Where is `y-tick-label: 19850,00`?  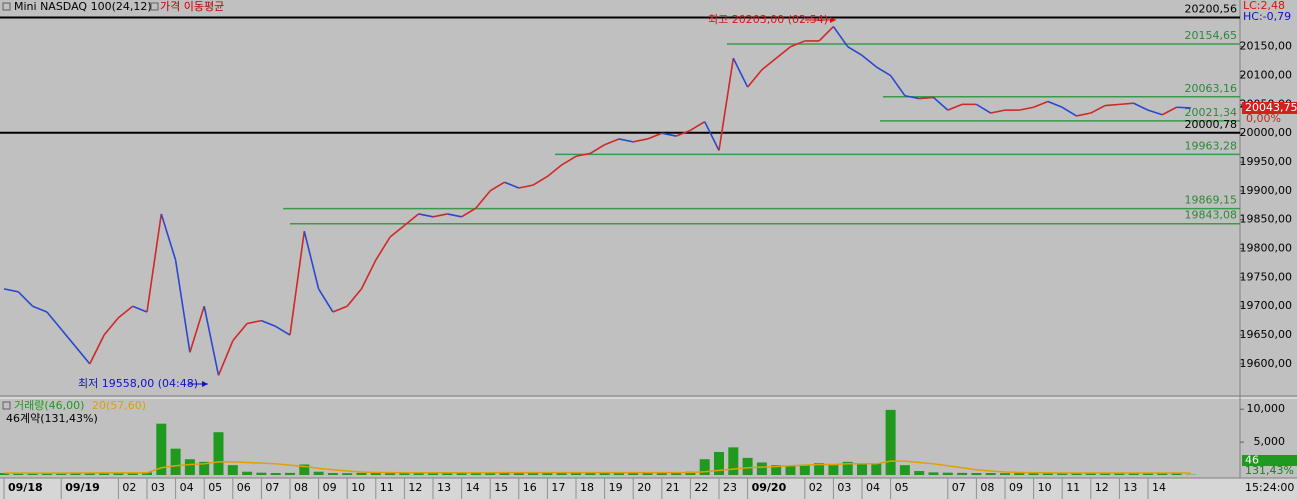 y-tick-label: 19850,00 is located at coordinates (1266, 219).